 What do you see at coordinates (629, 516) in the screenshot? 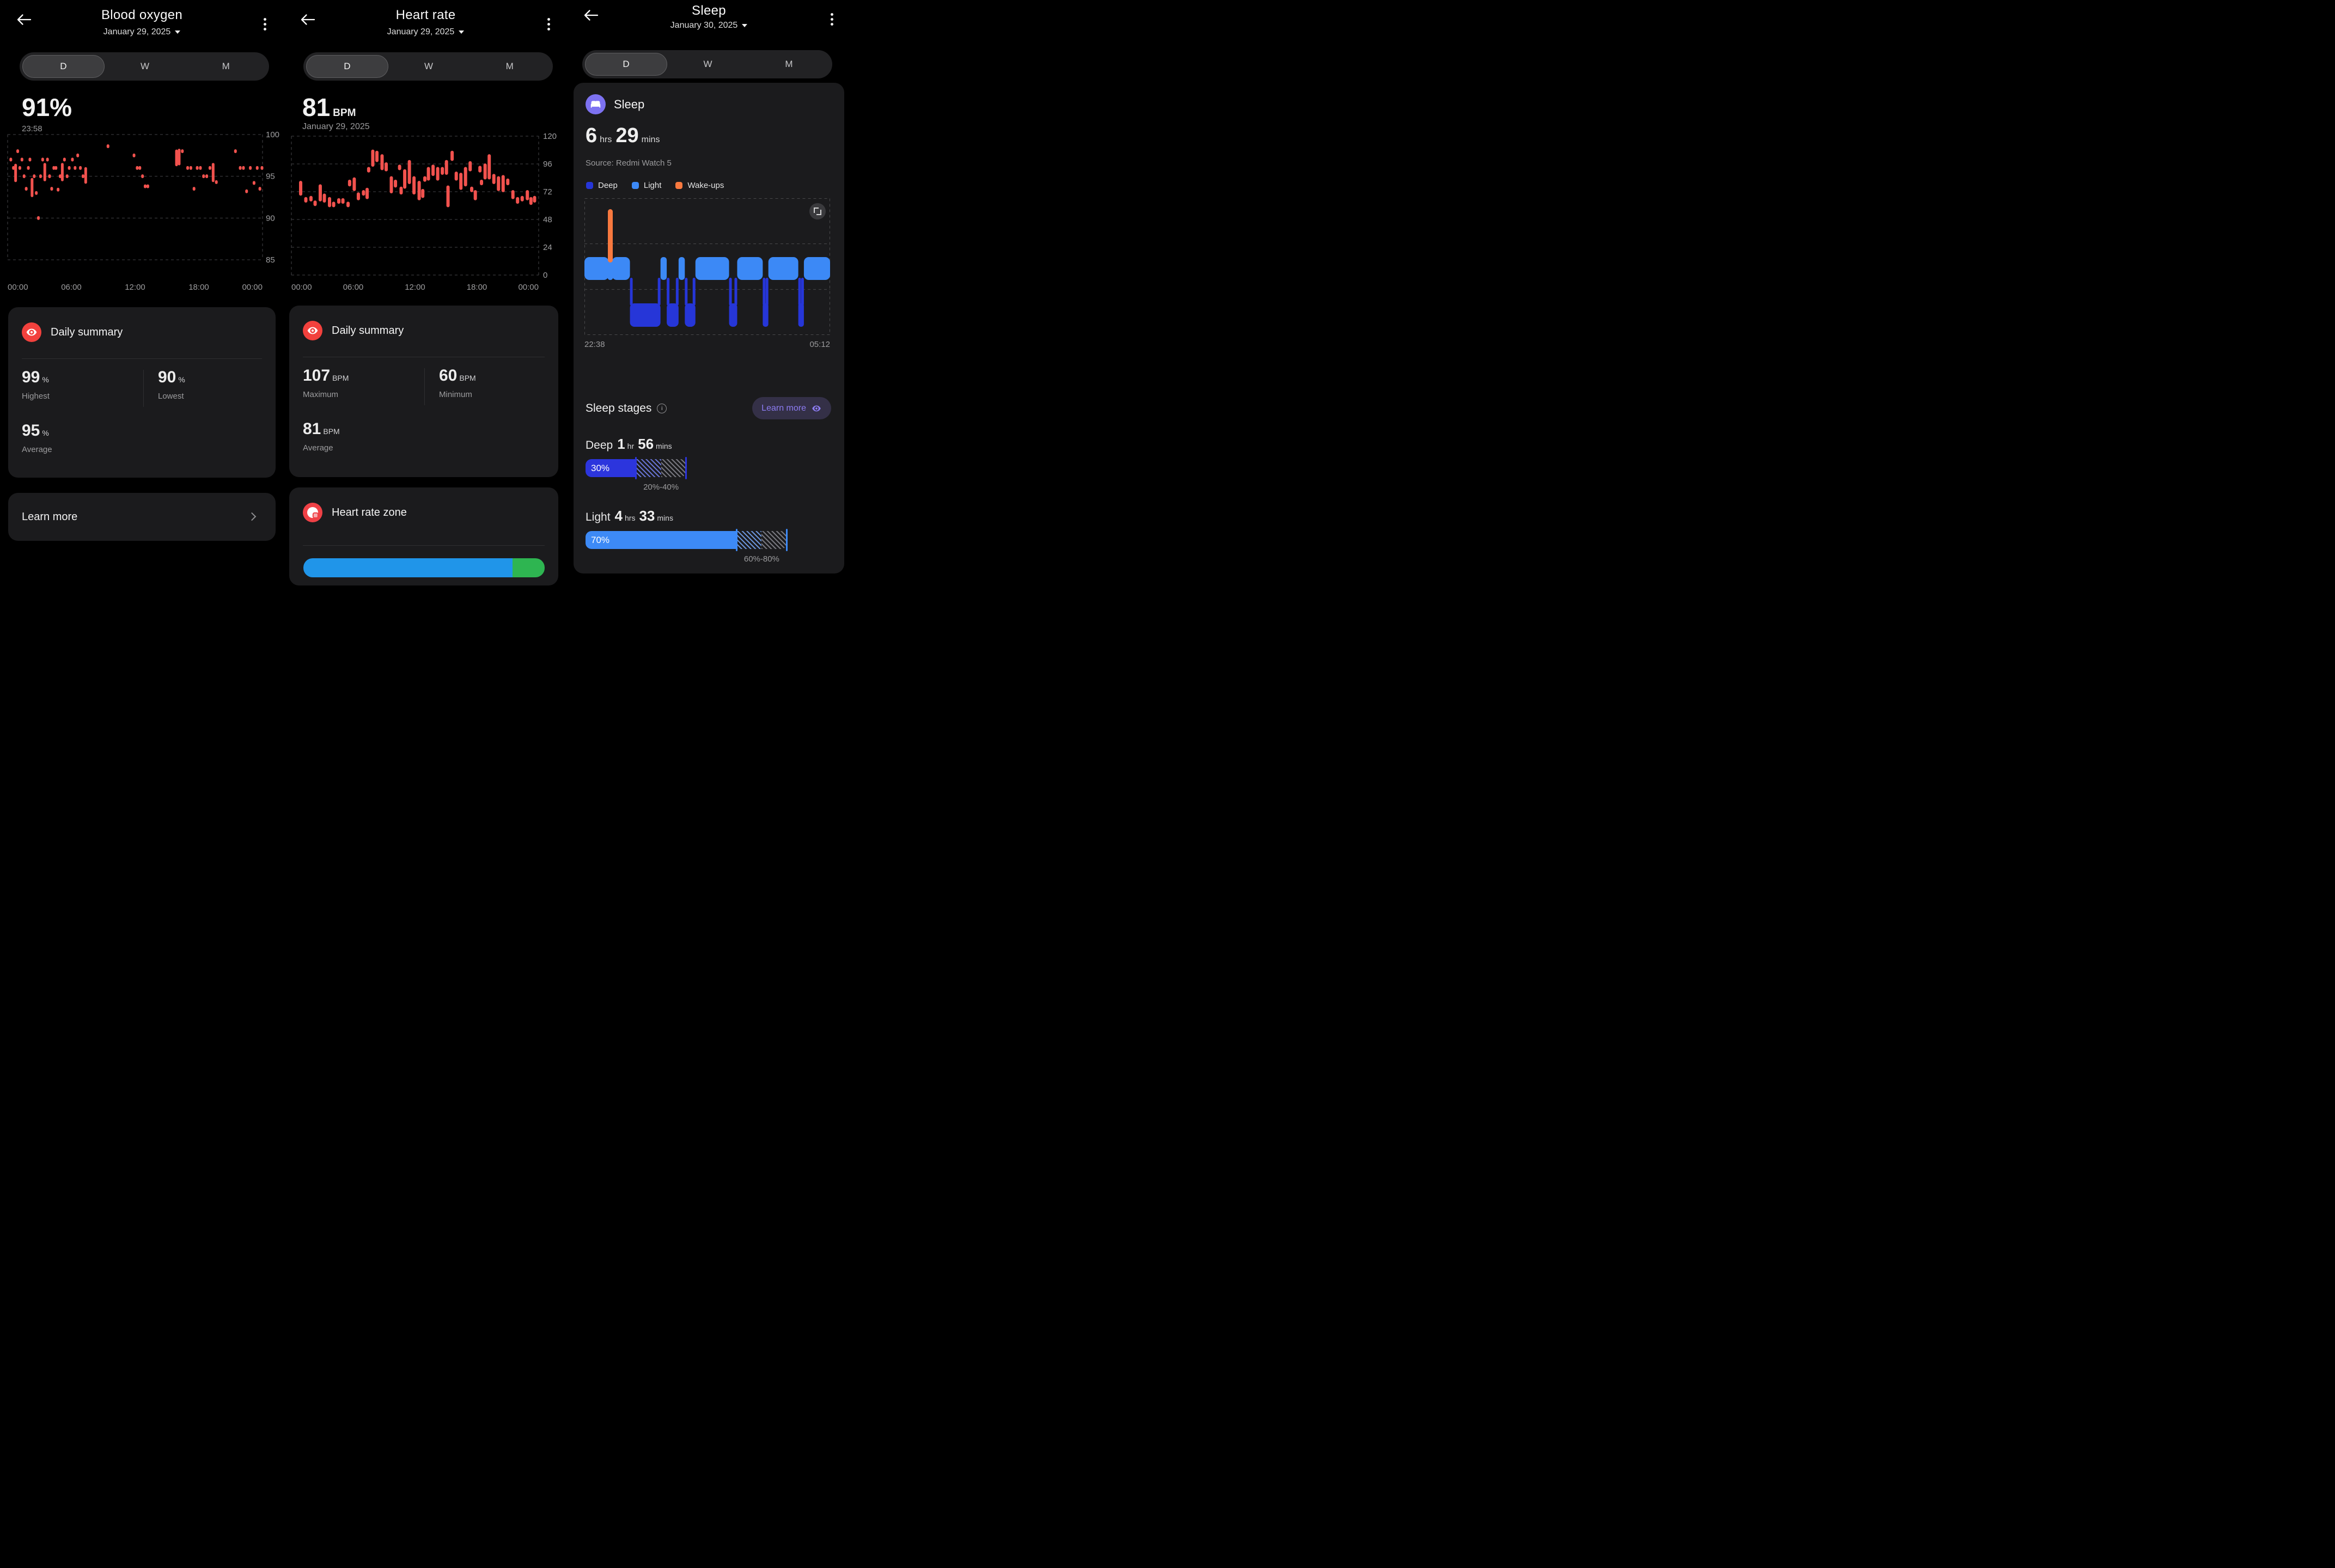
I see `stage-label: Light 4 hrs 33 mins` at bounding box center [629, 516].